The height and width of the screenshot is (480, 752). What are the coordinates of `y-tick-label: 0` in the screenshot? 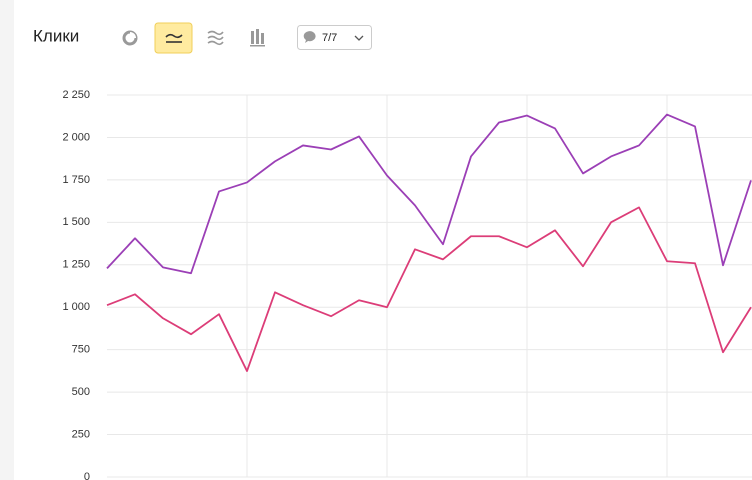 It's located at (87, 475).